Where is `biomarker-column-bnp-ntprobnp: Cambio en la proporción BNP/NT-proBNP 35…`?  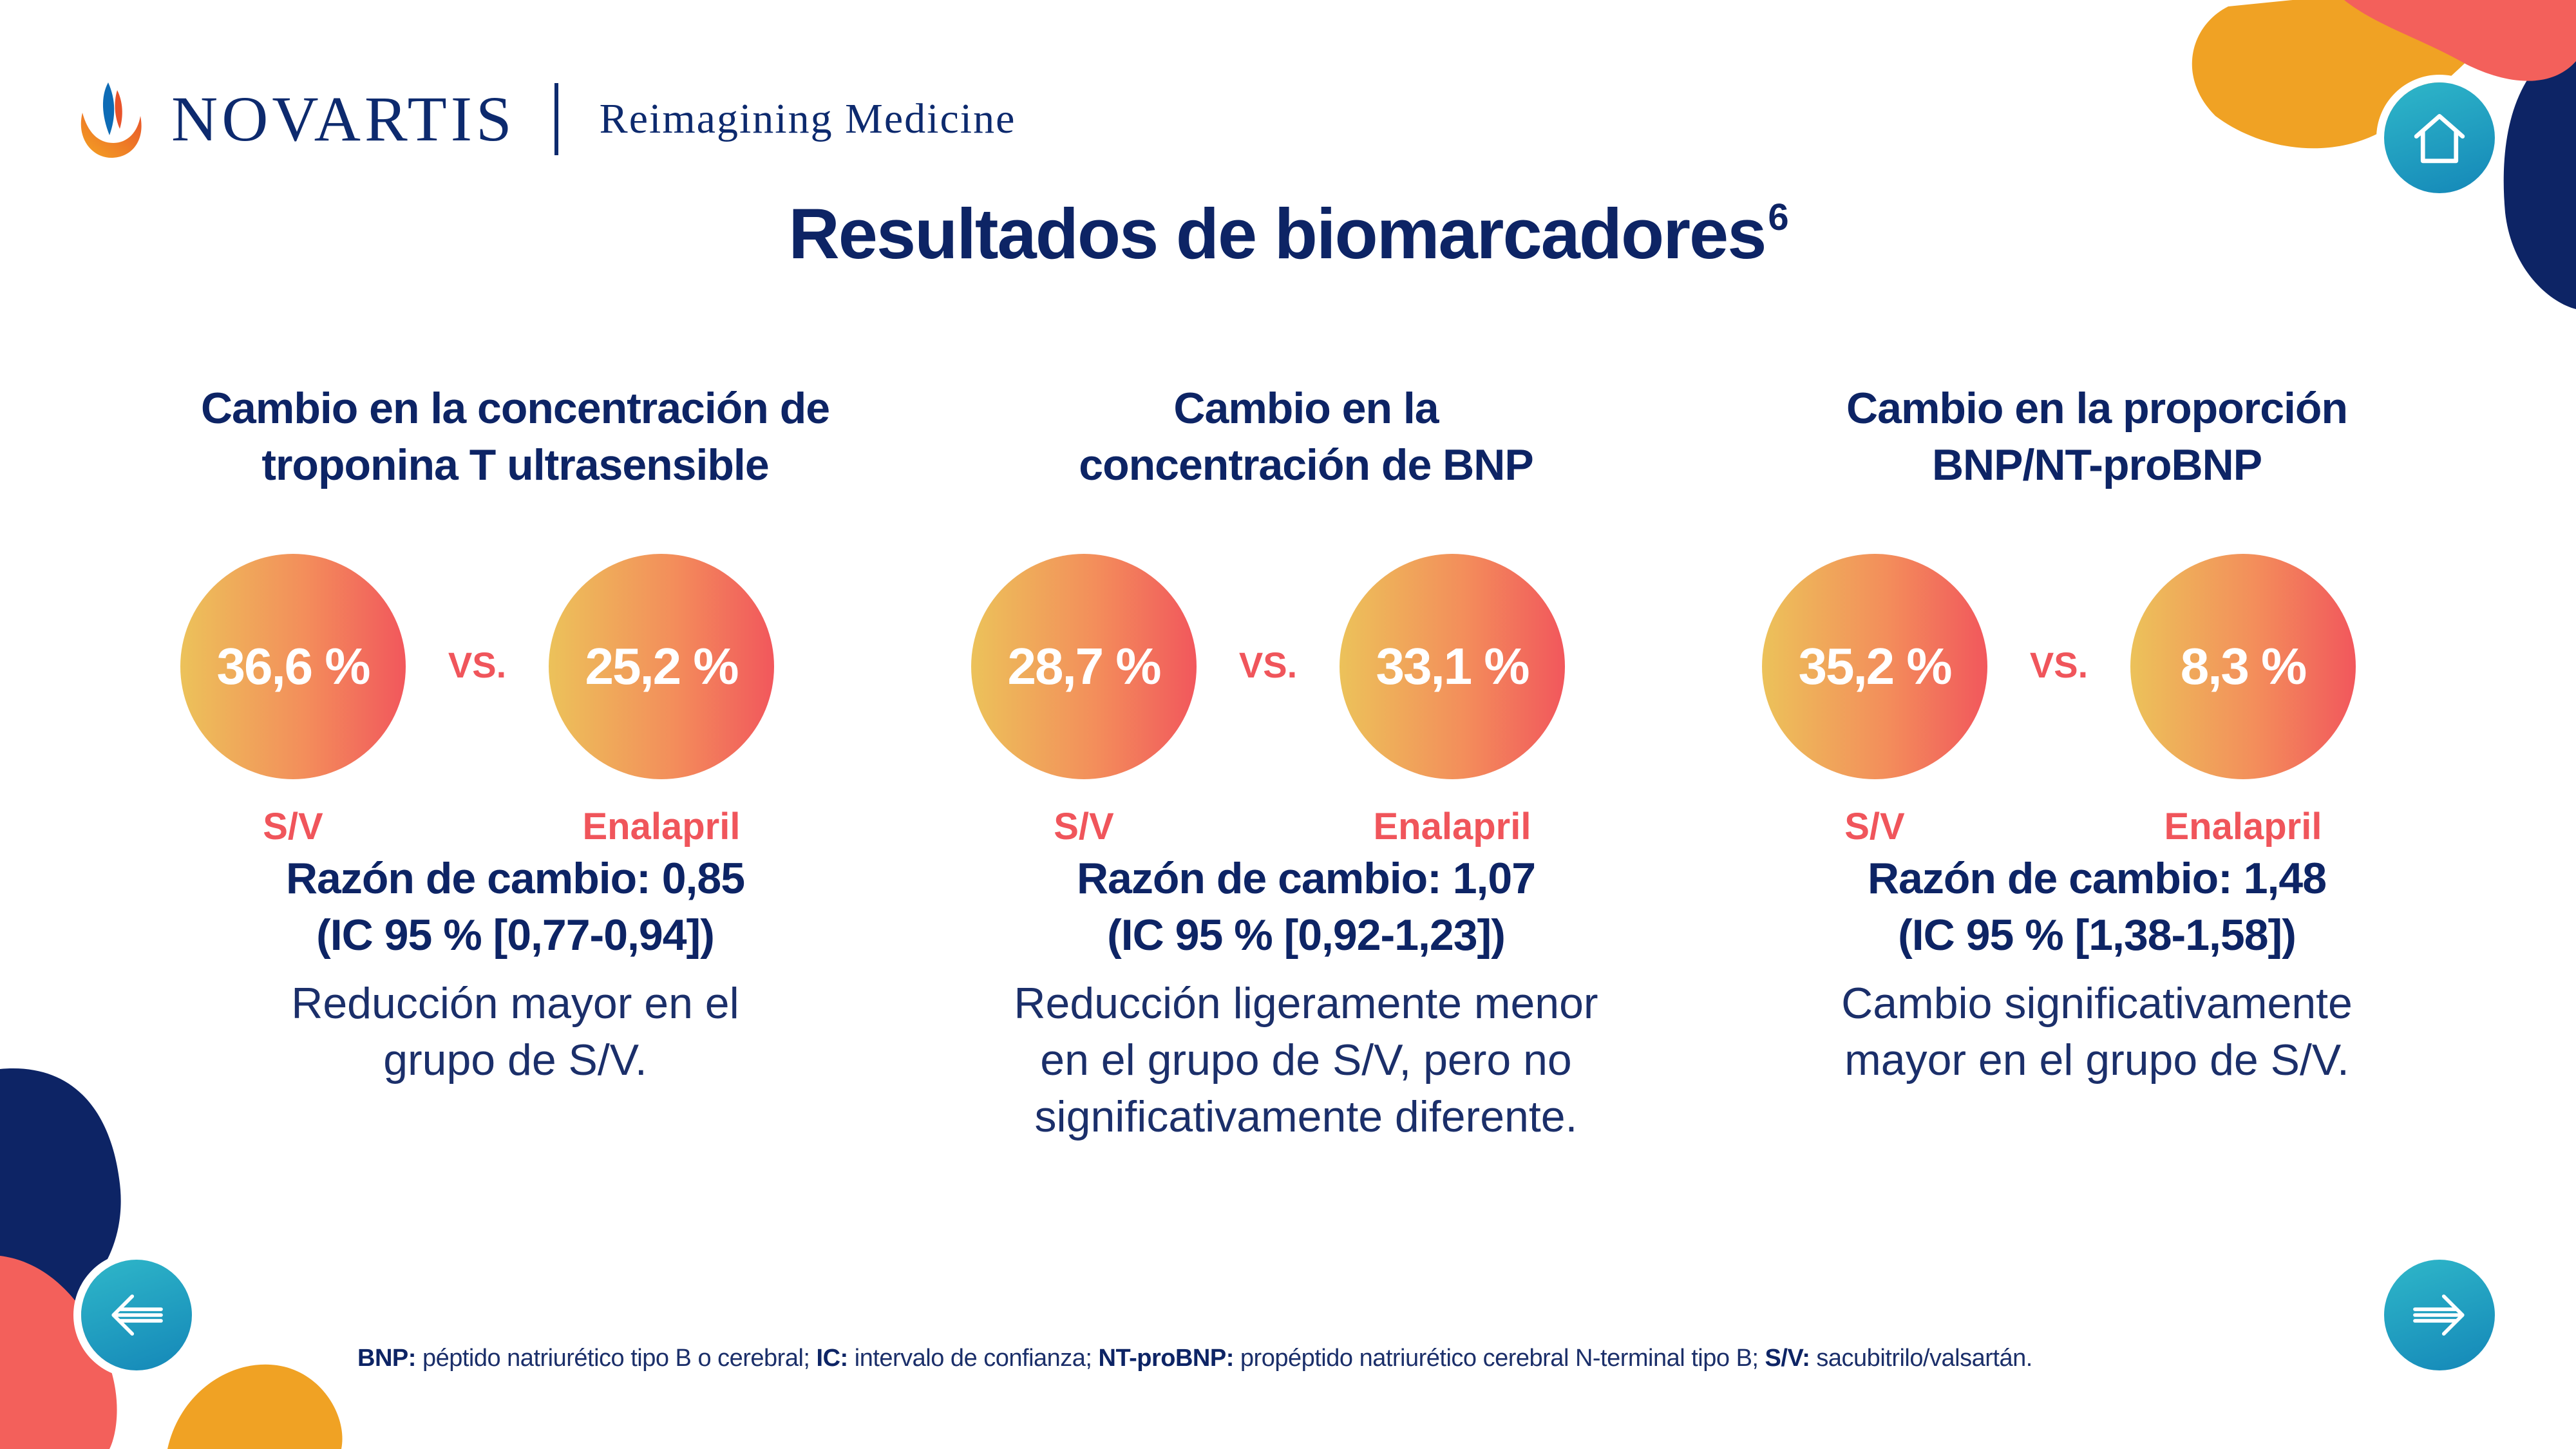
biomarker-column-bnp-ntprobnp: Cambio en la proporción BNP/NT-proBNP 35… is located at coordinates (2097, 734).